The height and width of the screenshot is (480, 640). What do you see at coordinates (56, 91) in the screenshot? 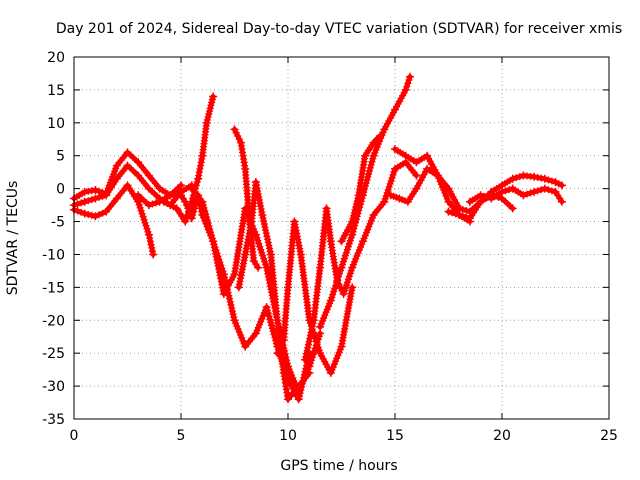
I see `y-tick-label: 15` at bounding box center [56, 91].